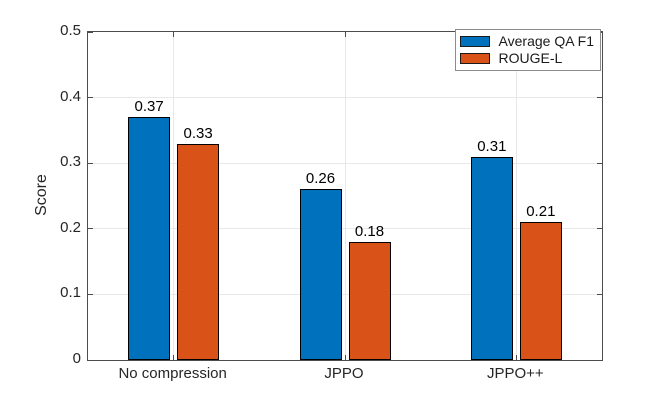 Image resolution: width=664 pixels, height=404 pixels. What do you see at coordinates (344, 373) in the screenshot?
I see `x-tick-label: JPPO` at bounding box center [344, 373].